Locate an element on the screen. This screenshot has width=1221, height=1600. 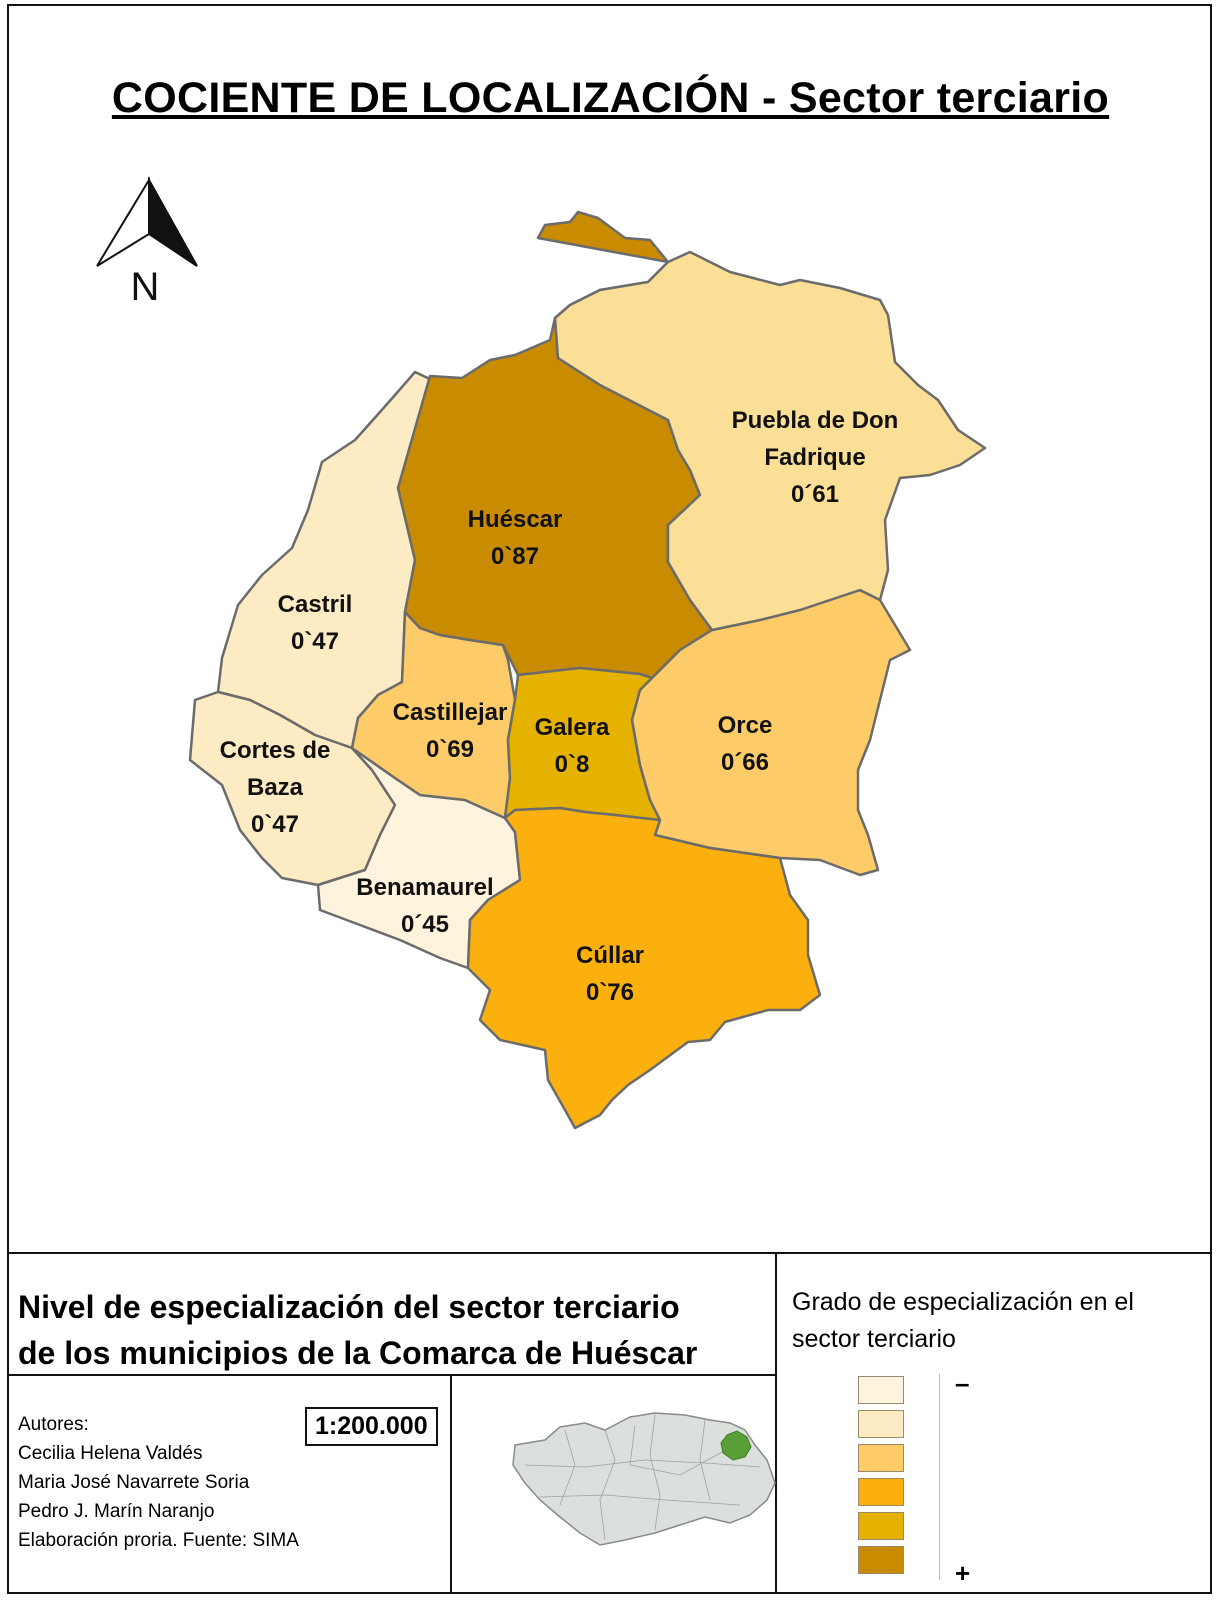
municipality-value: 0´45 is located at coordinates (425, 924).